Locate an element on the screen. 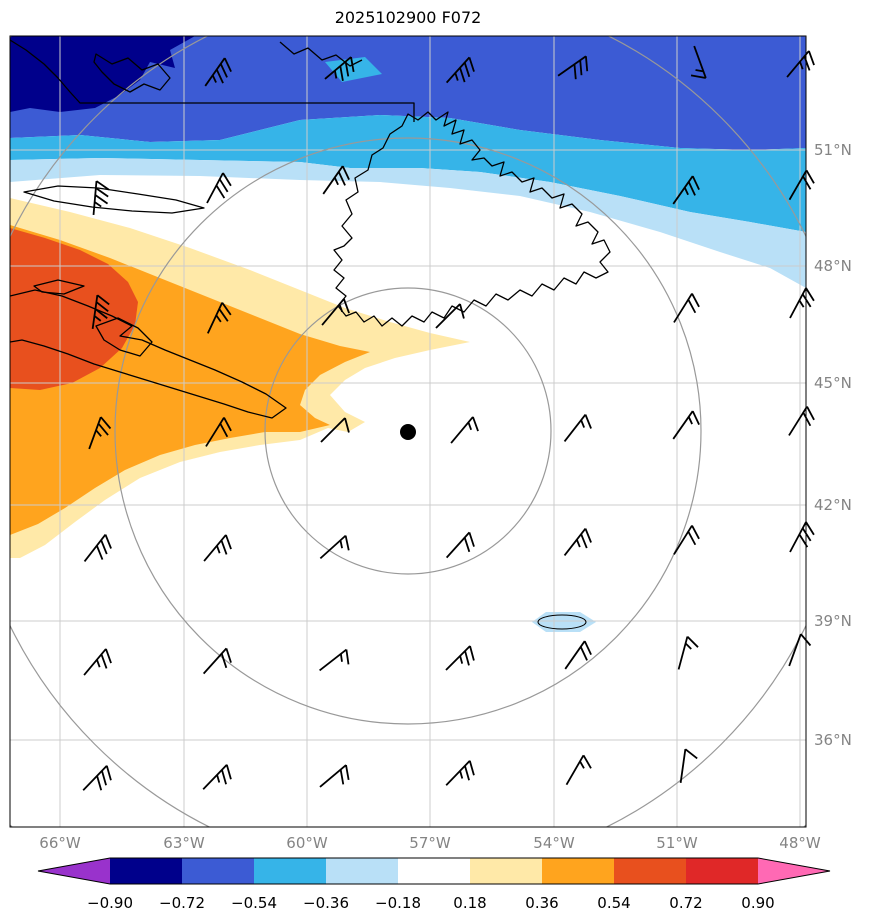 The image size is (873, 924). lon-tick-label: 48°W is located at coordinates (800, 843).